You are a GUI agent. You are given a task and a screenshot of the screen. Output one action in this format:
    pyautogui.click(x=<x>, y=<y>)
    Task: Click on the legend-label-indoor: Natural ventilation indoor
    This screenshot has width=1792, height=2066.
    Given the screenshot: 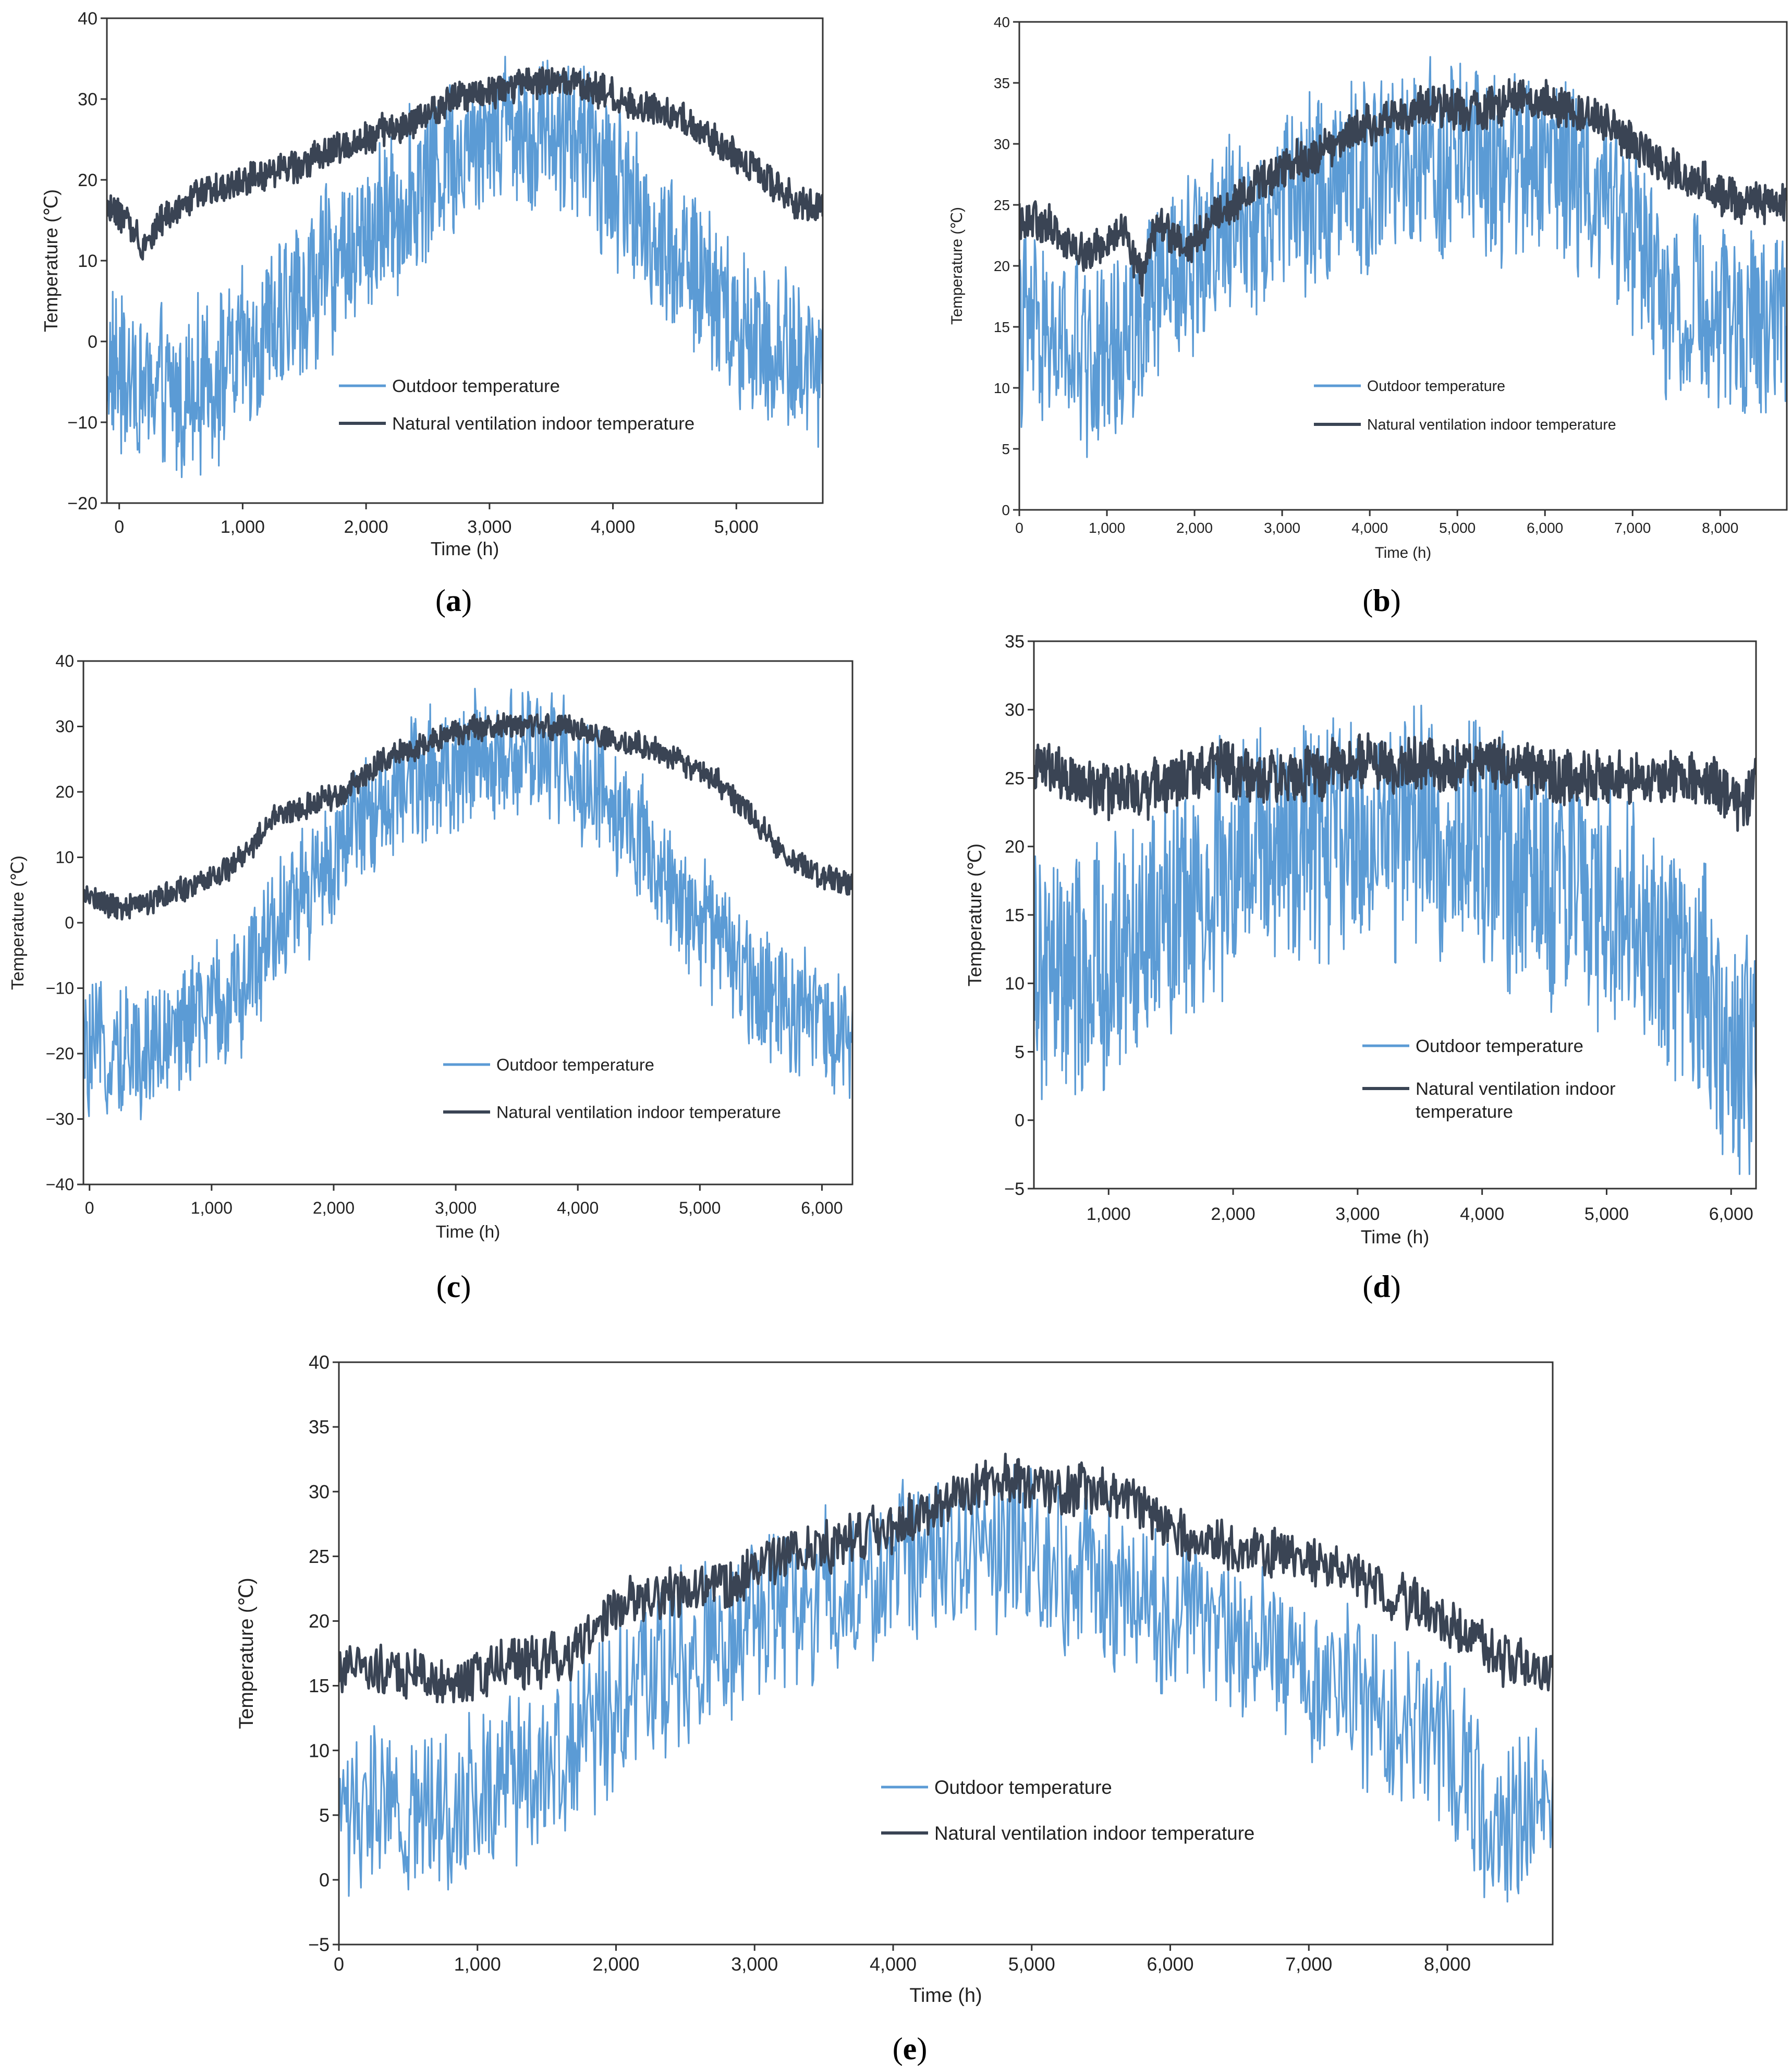 What is the action you would take?
    pyautogui.click(x=1516, y=1089)
    